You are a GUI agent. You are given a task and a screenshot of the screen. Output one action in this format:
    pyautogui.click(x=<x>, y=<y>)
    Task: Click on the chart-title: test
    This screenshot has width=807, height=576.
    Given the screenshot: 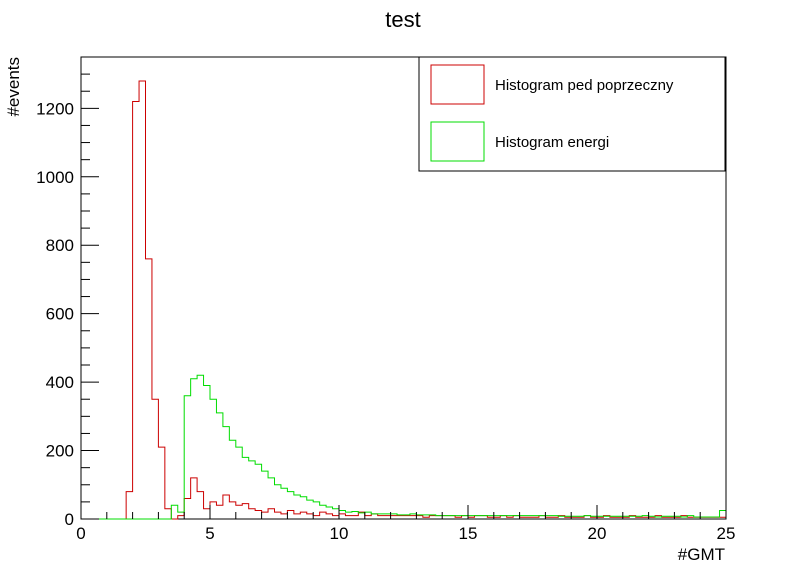 What is the action you would take?
    pyautogui.click(x=402, y=19)
    